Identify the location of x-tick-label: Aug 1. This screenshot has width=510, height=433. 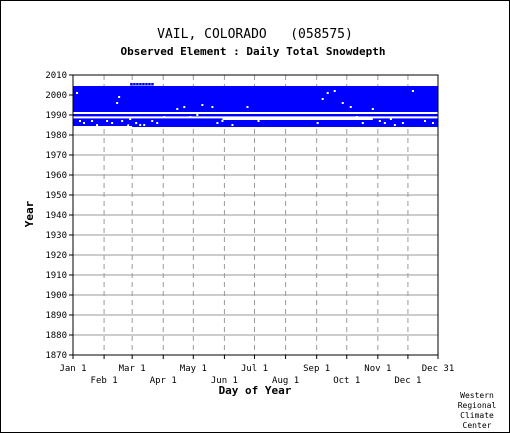
(285, 381).